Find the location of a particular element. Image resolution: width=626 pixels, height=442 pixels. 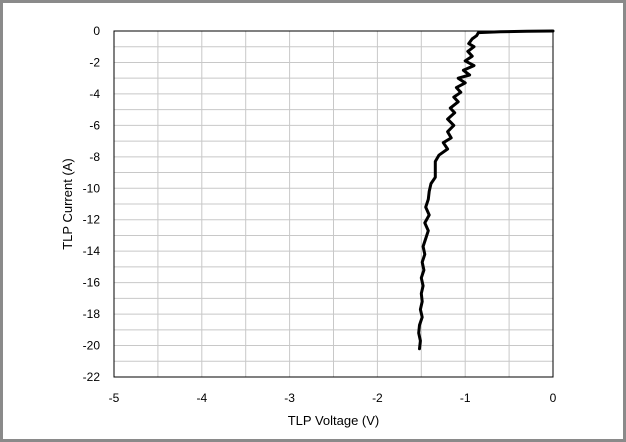

y-axis-label: TLP Current (A) is located at coordinates (67, 204).